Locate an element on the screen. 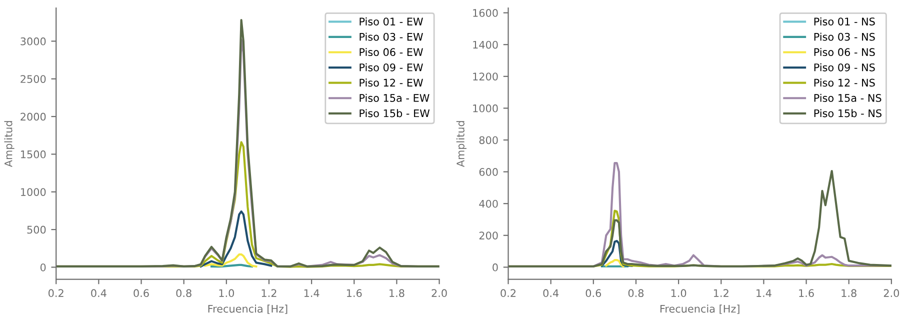  y-tick-label: 200 is located at coordinates (488, 236).